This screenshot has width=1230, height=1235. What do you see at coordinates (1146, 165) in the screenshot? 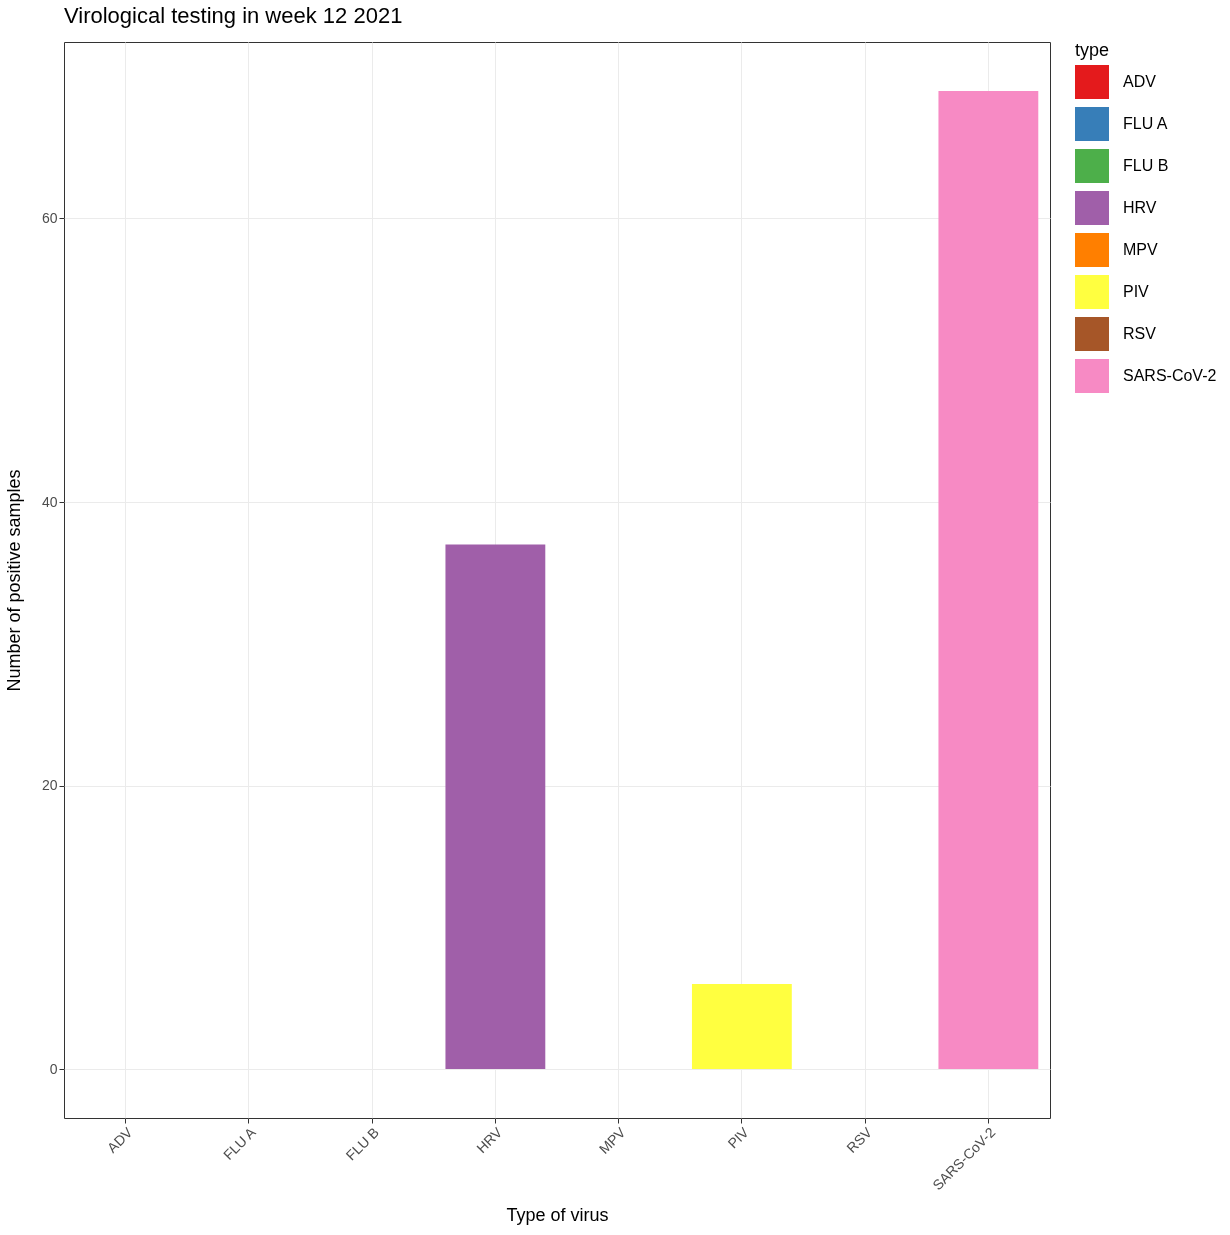
I see `legend-label: FLU B` at bounding box center [1146, 165].